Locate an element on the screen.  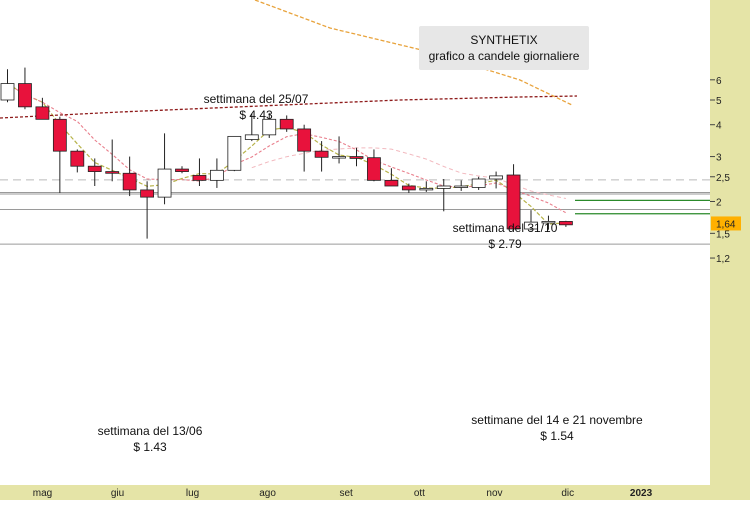
annotation-value: $ 2.79 is located at coordinates (505, 244).